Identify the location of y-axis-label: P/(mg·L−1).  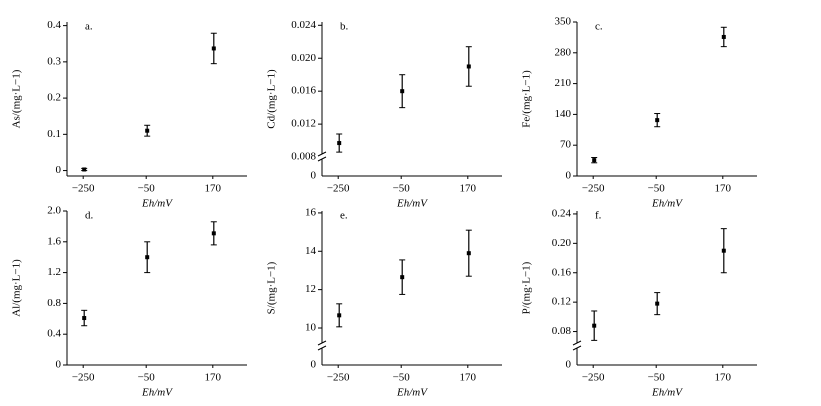
(527, 287).